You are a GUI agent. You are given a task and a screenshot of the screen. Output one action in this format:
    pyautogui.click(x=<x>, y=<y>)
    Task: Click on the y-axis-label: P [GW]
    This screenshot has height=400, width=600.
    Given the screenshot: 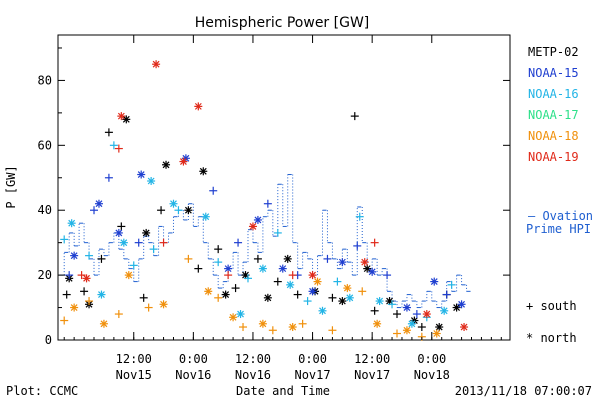 What is the action you would take?
    pyautogui.click(x=11, y=186)
    